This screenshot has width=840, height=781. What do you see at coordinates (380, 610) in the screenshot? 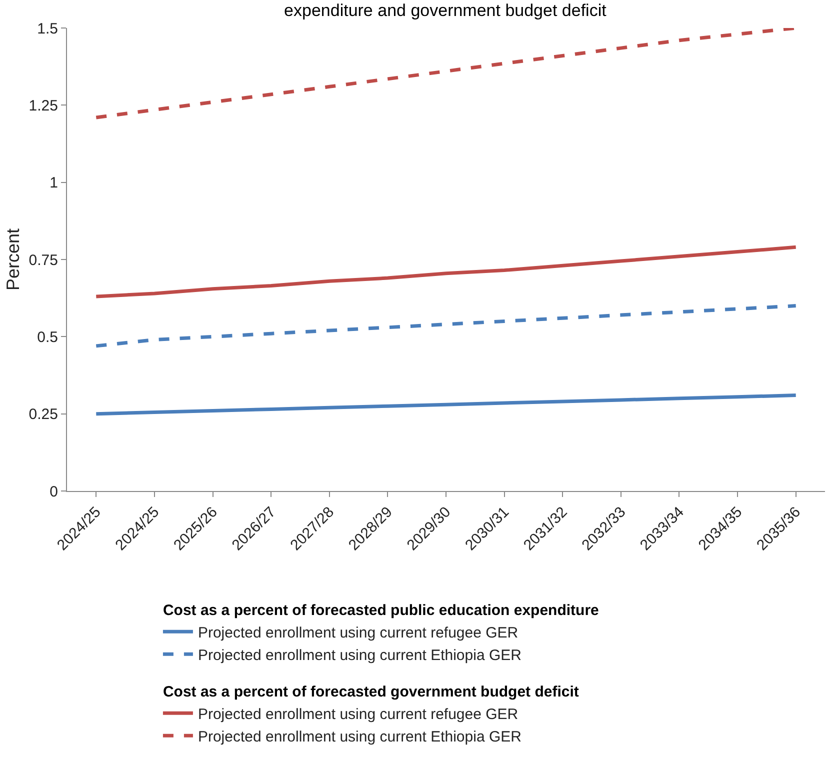
I see `text: Cost as a percent of forecasted public education expenditure` at bounding box center [380, 610].